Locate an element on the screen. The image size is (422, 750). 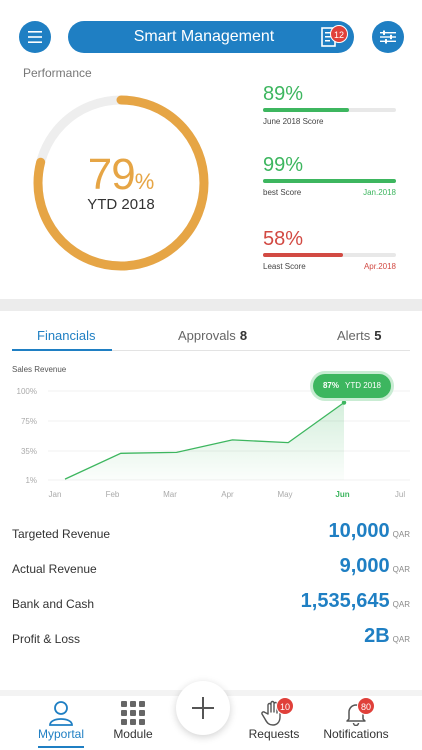
y-tick-label: 1% is located at coordinates (31, 480).